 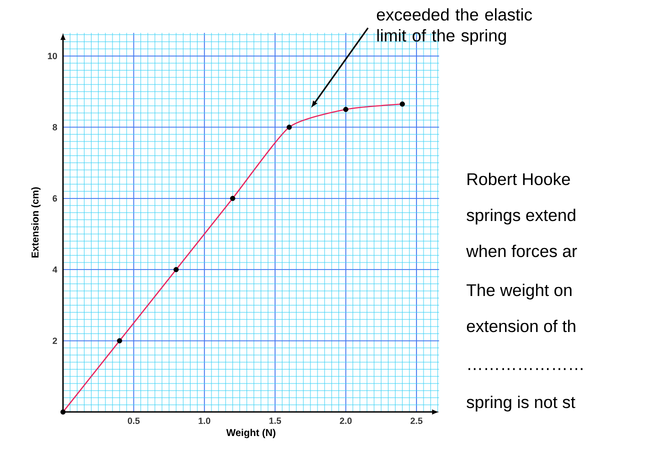 I want to click on x-tick-label: 0.5, so click(x=134, y=421).